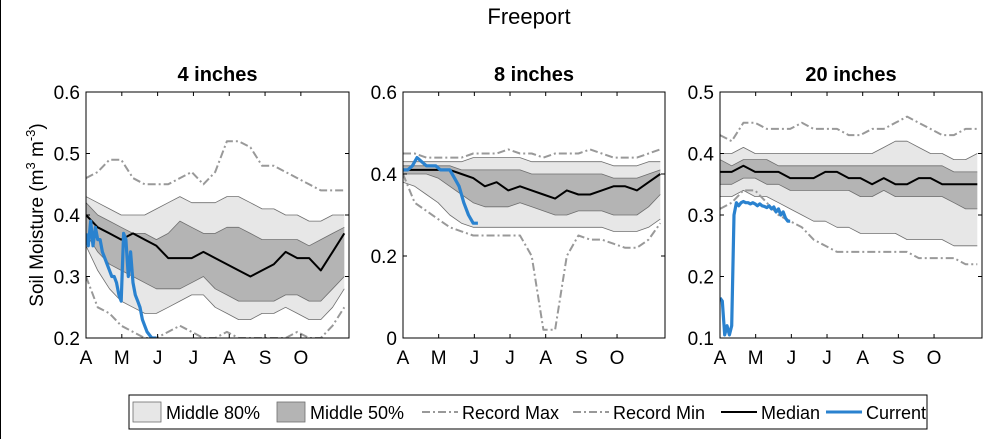 The image size is (1000, 439). Describe the element at coordinates (534, 75) in the screenshot. I see `panel-title: 8 inches` at that location.